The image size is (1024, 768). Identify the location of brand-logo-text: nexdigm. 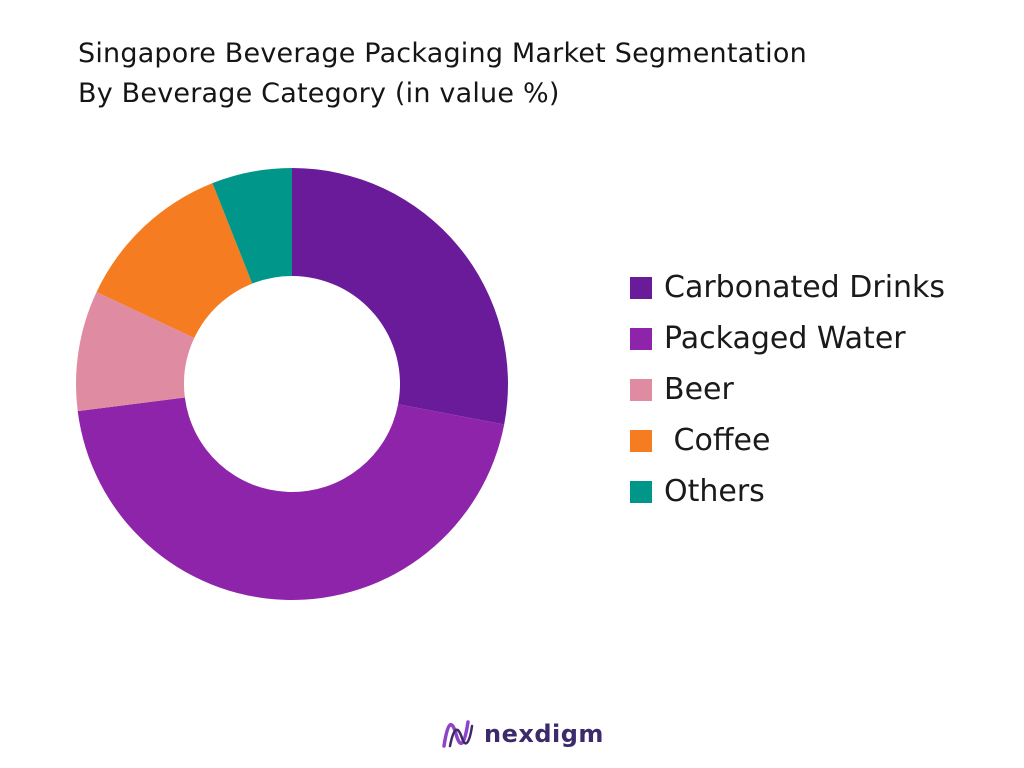
(544, 734).